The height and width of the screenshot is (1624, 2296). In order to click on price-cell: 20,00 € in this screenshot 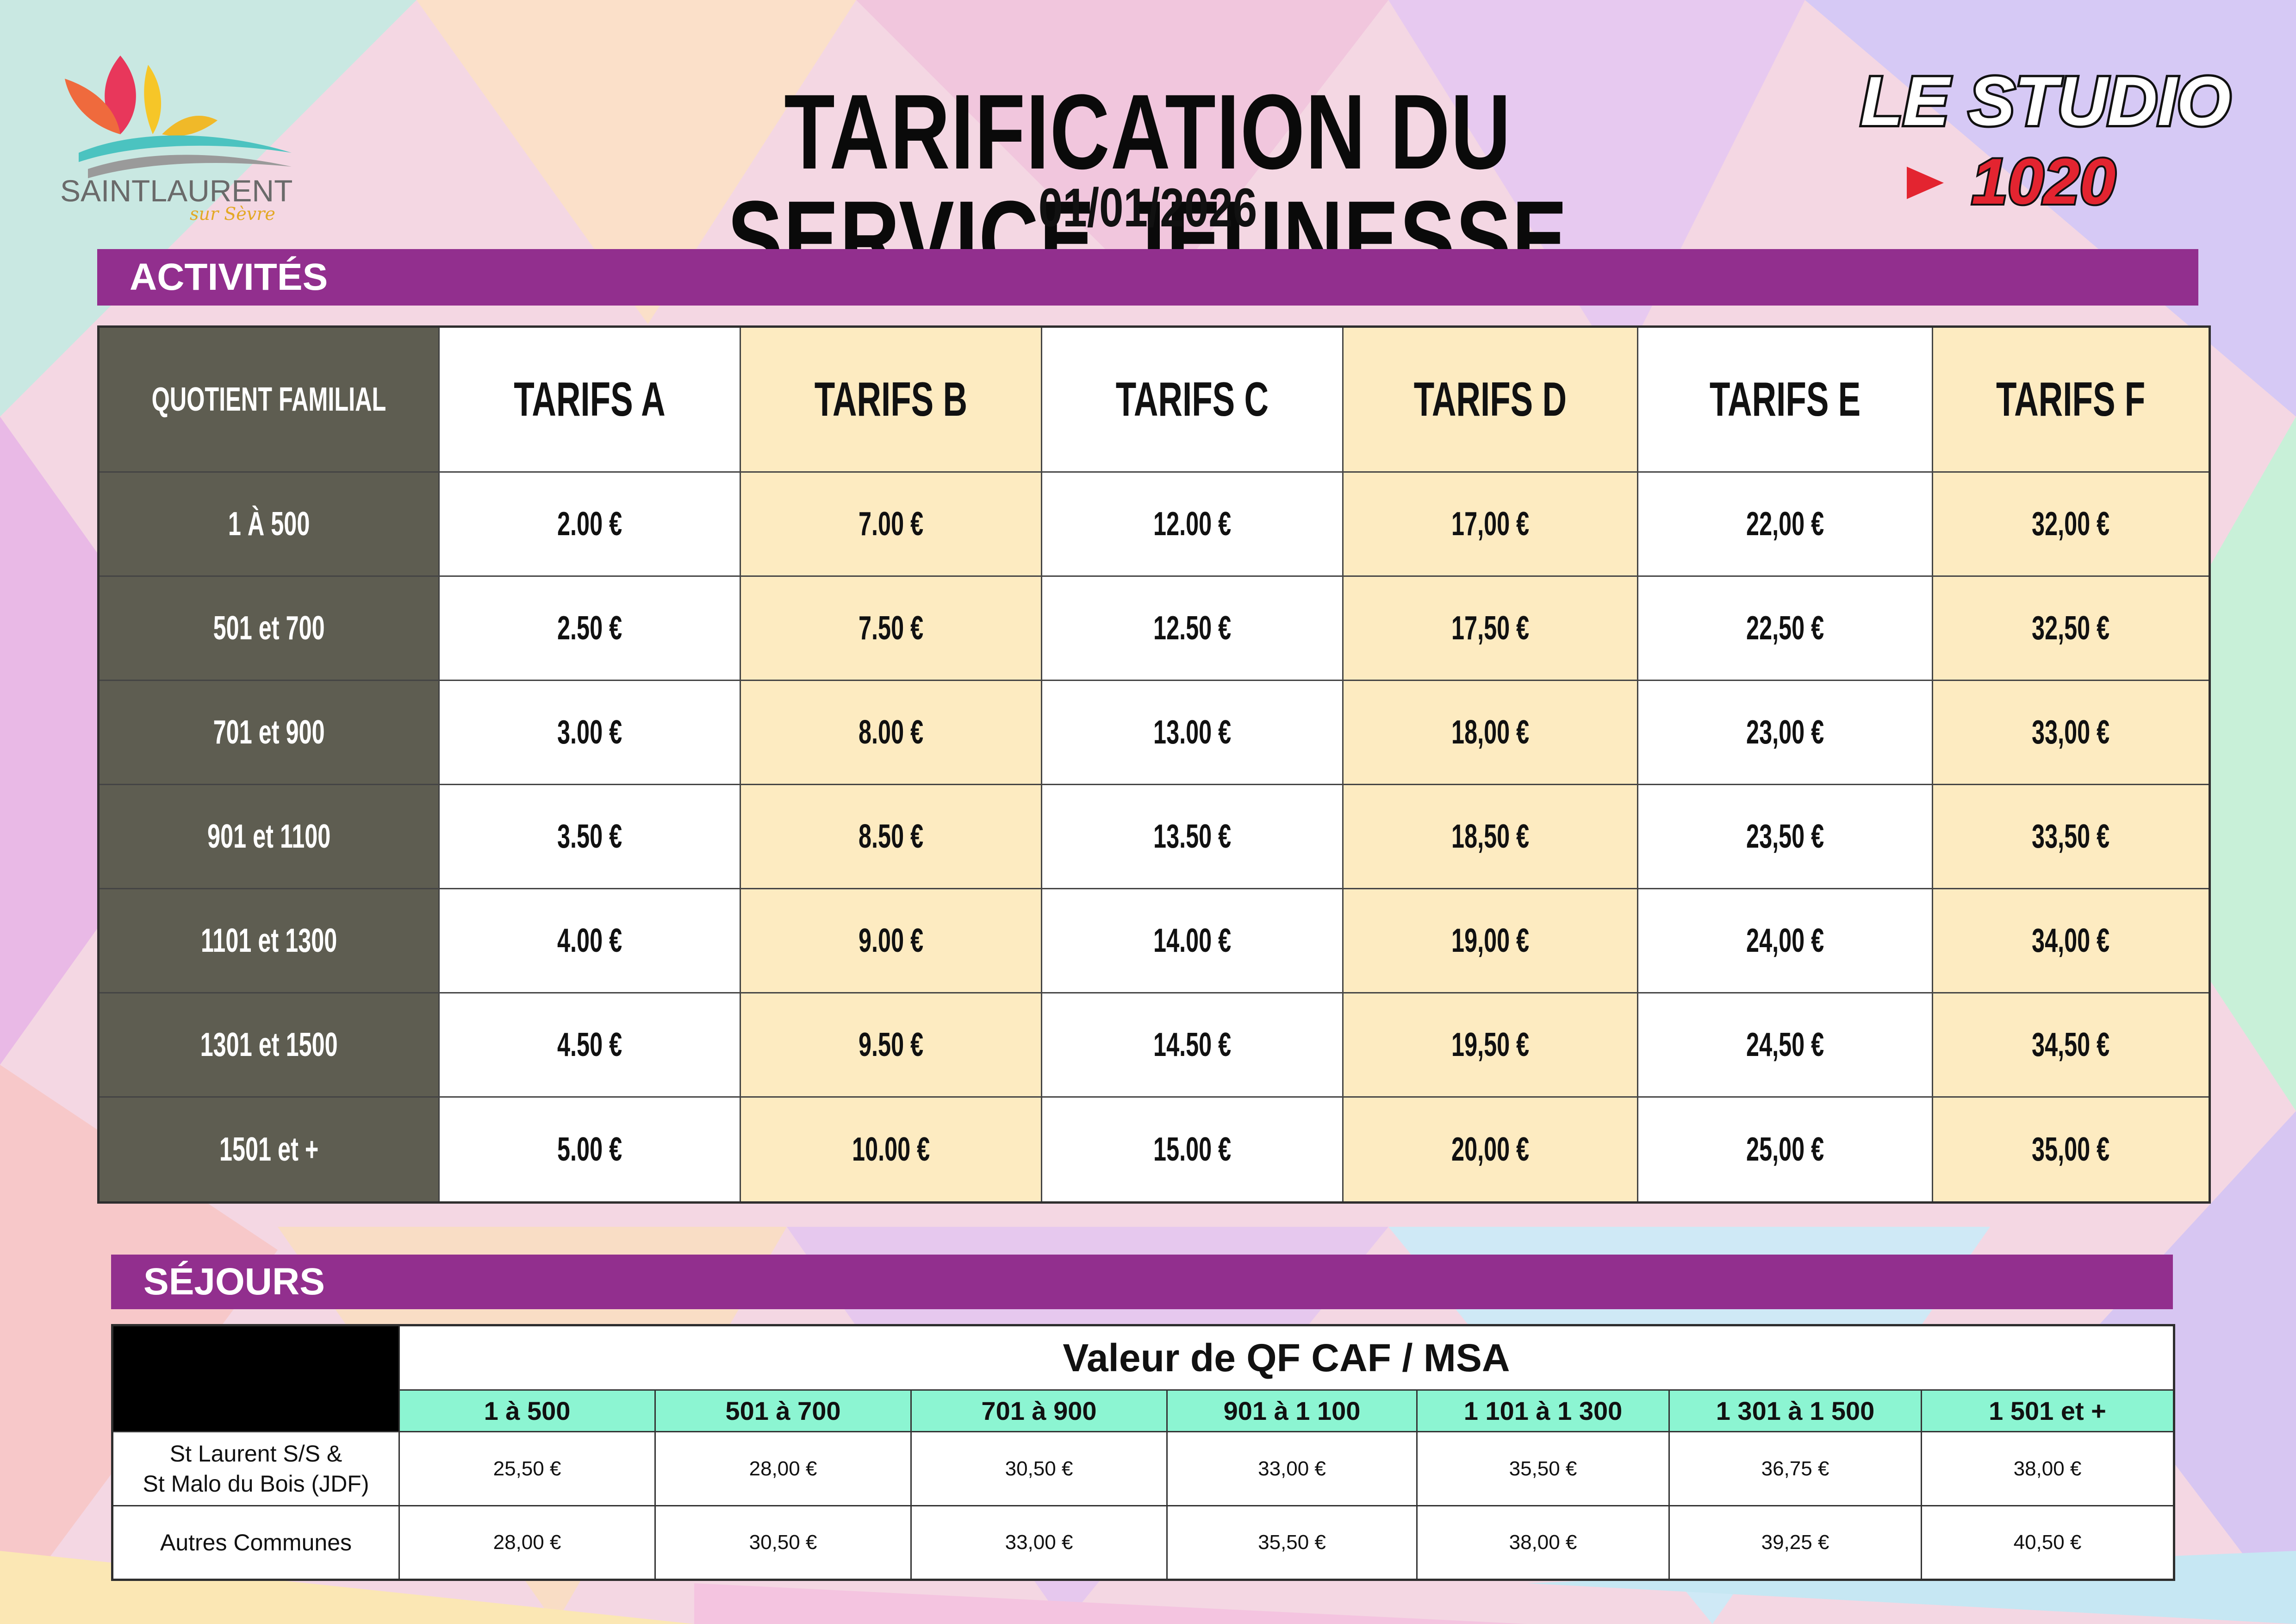, I will do `click(1490, 1149)`.